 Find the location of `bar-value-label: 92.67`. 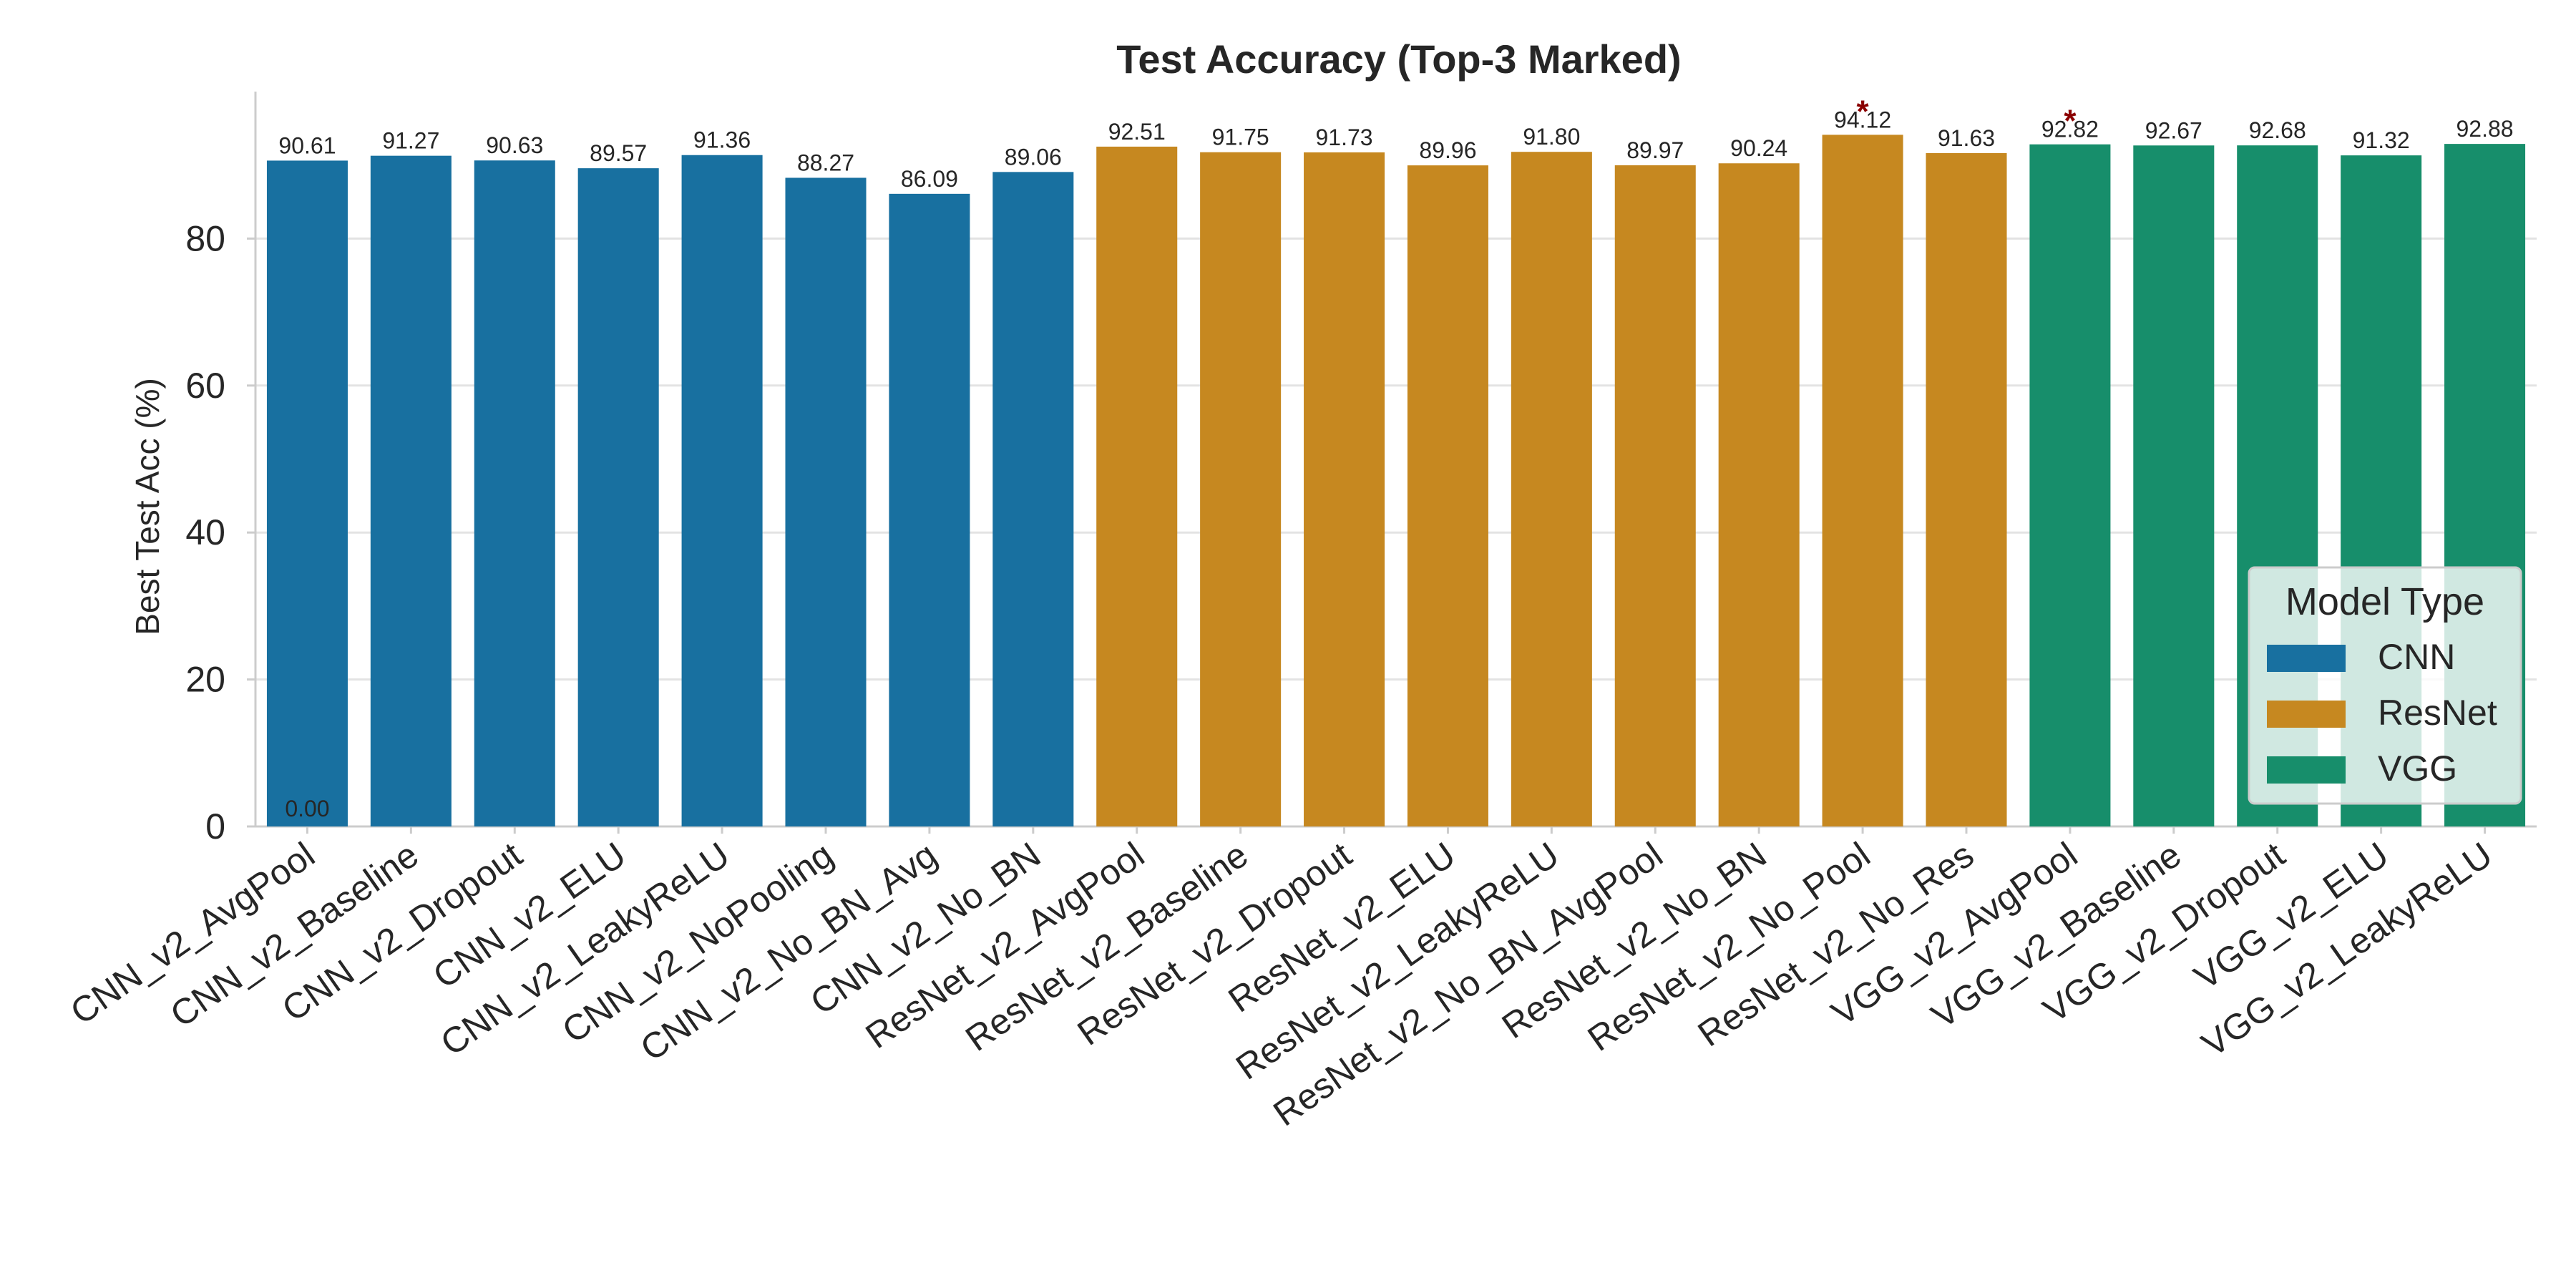

bar-value-label: 92.67 is located at coordinates (2173, 130).